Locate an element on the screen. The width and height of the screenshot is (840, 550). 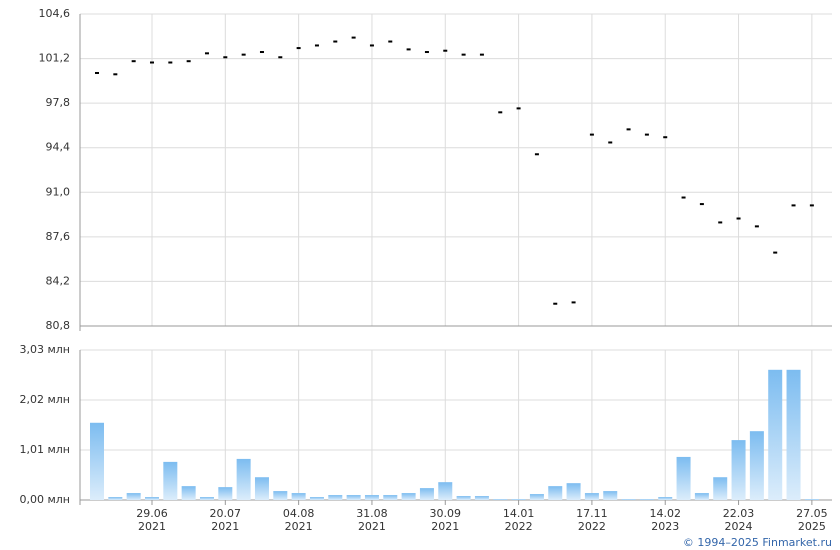
y-tick-label: 87,6 is located at coordinates (58, 236).